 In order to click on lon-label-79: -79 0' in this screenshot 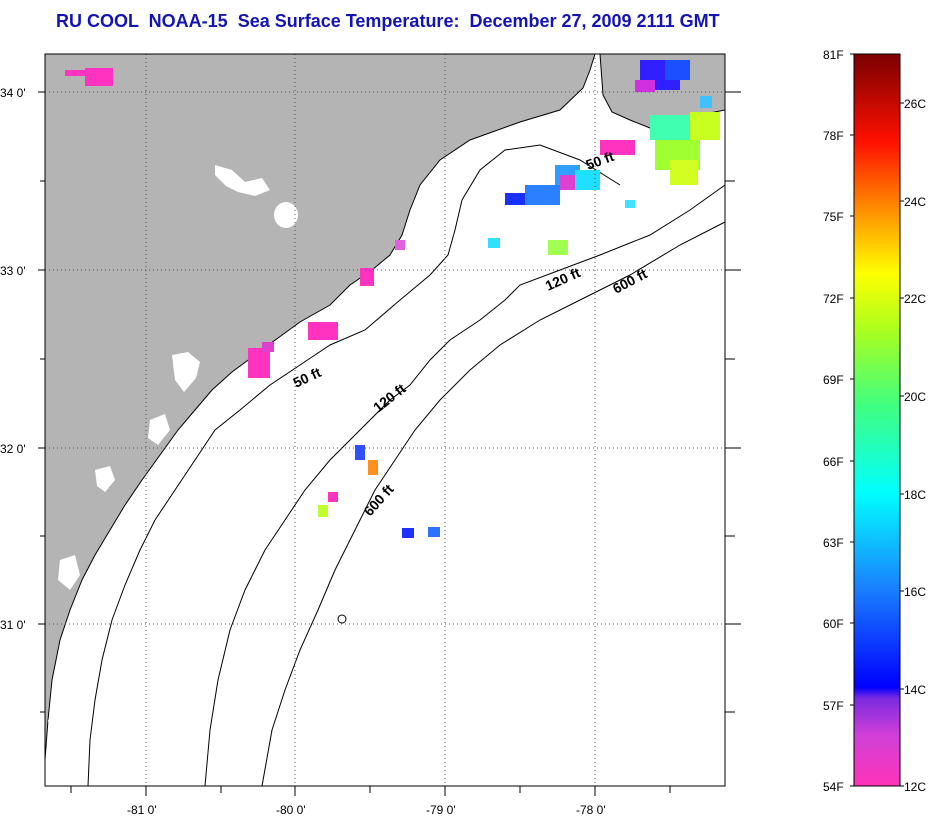, I will do `click(441, 810)`.